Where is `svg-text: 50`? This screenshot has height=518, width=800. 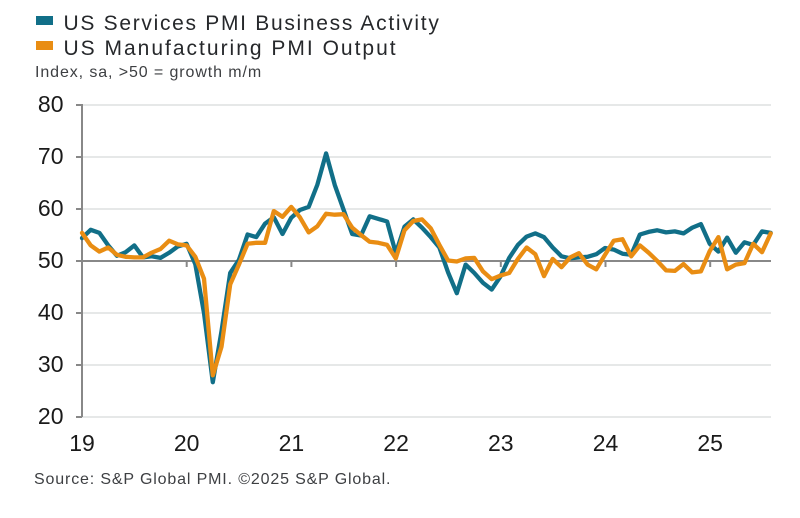
svg-text: 50 is located at coordinates (51, 260).